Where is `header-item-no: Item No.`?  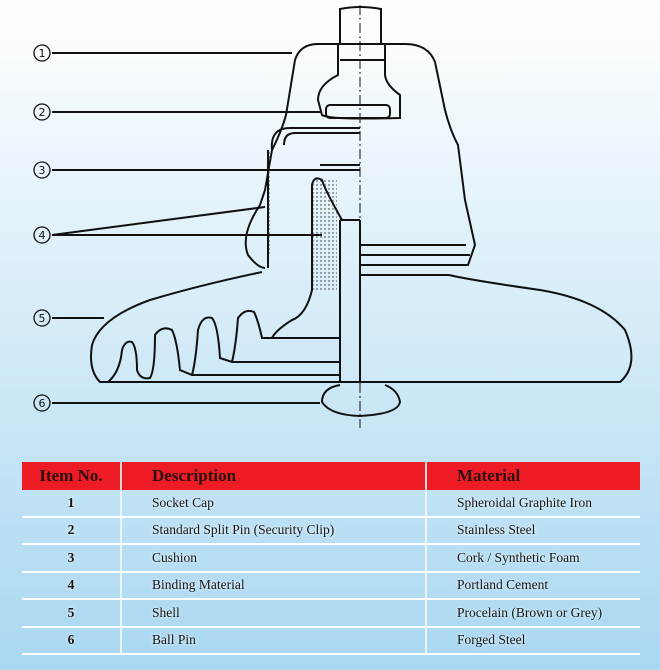 header-item-no: Item No. is located at coordinates (71, 476).